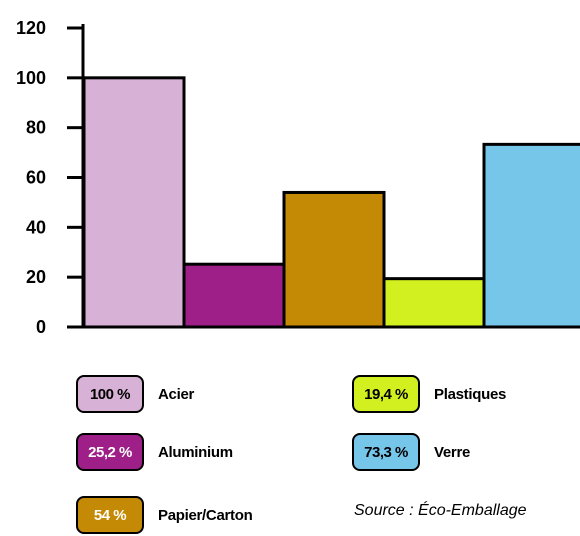  What do you see at coordinates (334, 259) in the screenshot?
I see `bar-papier-carton` at bounding box center [334, 259].